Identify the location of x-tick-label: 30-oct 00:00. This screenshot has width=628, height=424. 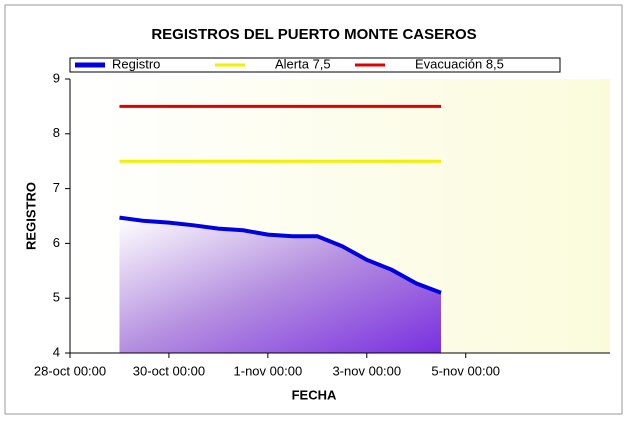
(169, 370).